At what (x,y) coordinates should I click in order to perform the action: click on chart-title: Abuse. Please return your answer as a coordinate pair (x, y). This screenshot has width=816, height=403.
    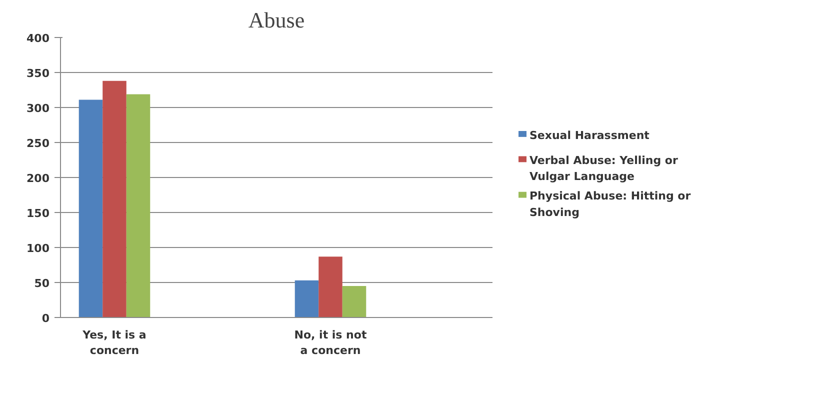
    Looking at the image, I should click on (276, 20).